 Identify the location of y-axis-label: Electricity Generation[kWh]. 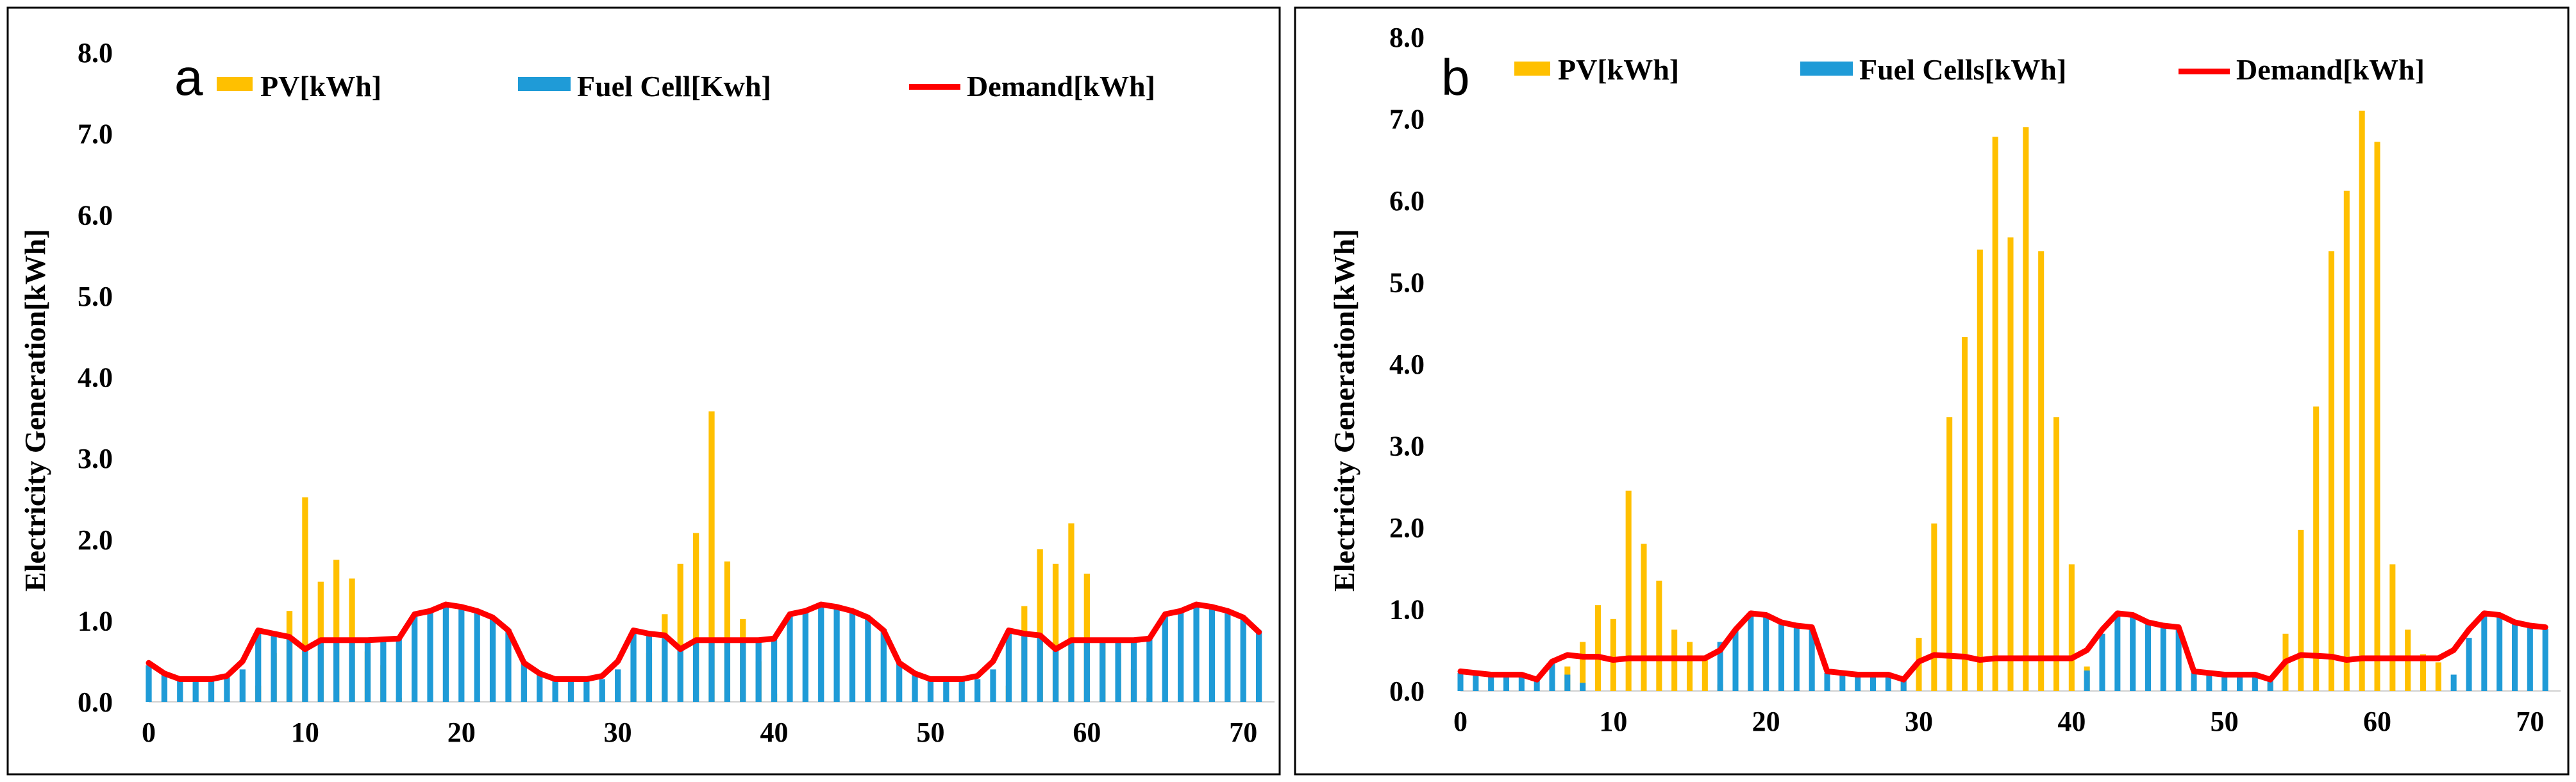
(1344, 411).